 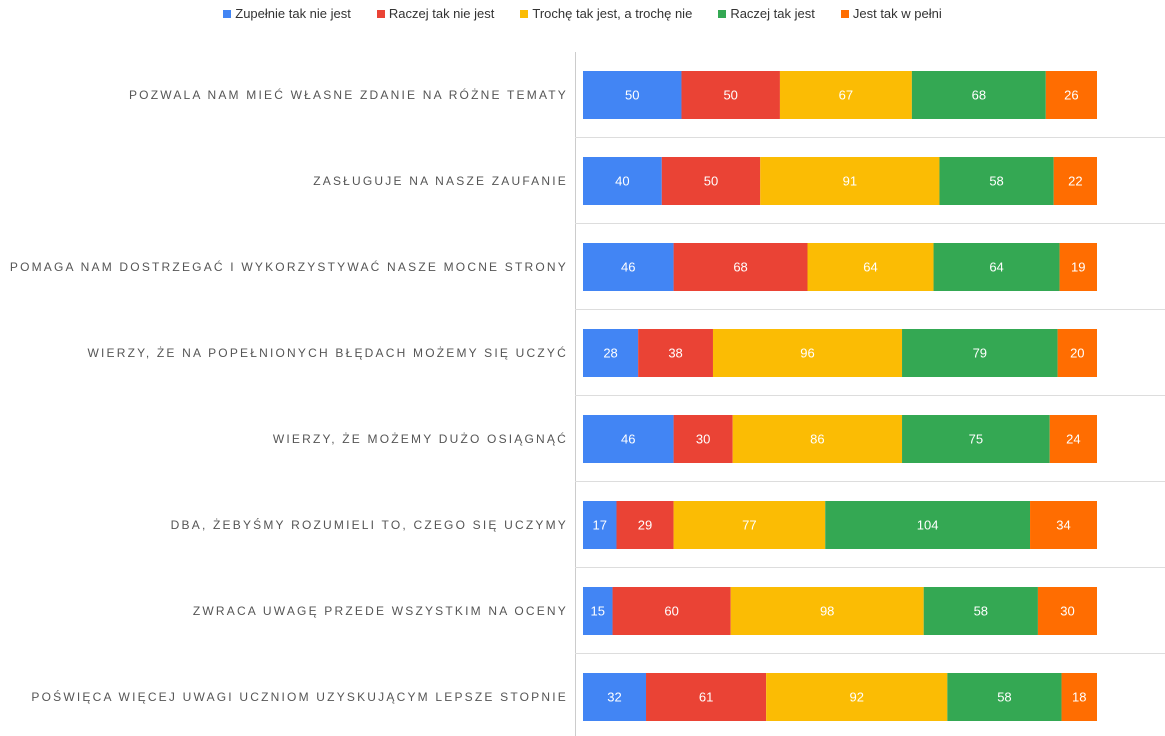 I want to click on data-label: 79, so click(x=980, y=352).